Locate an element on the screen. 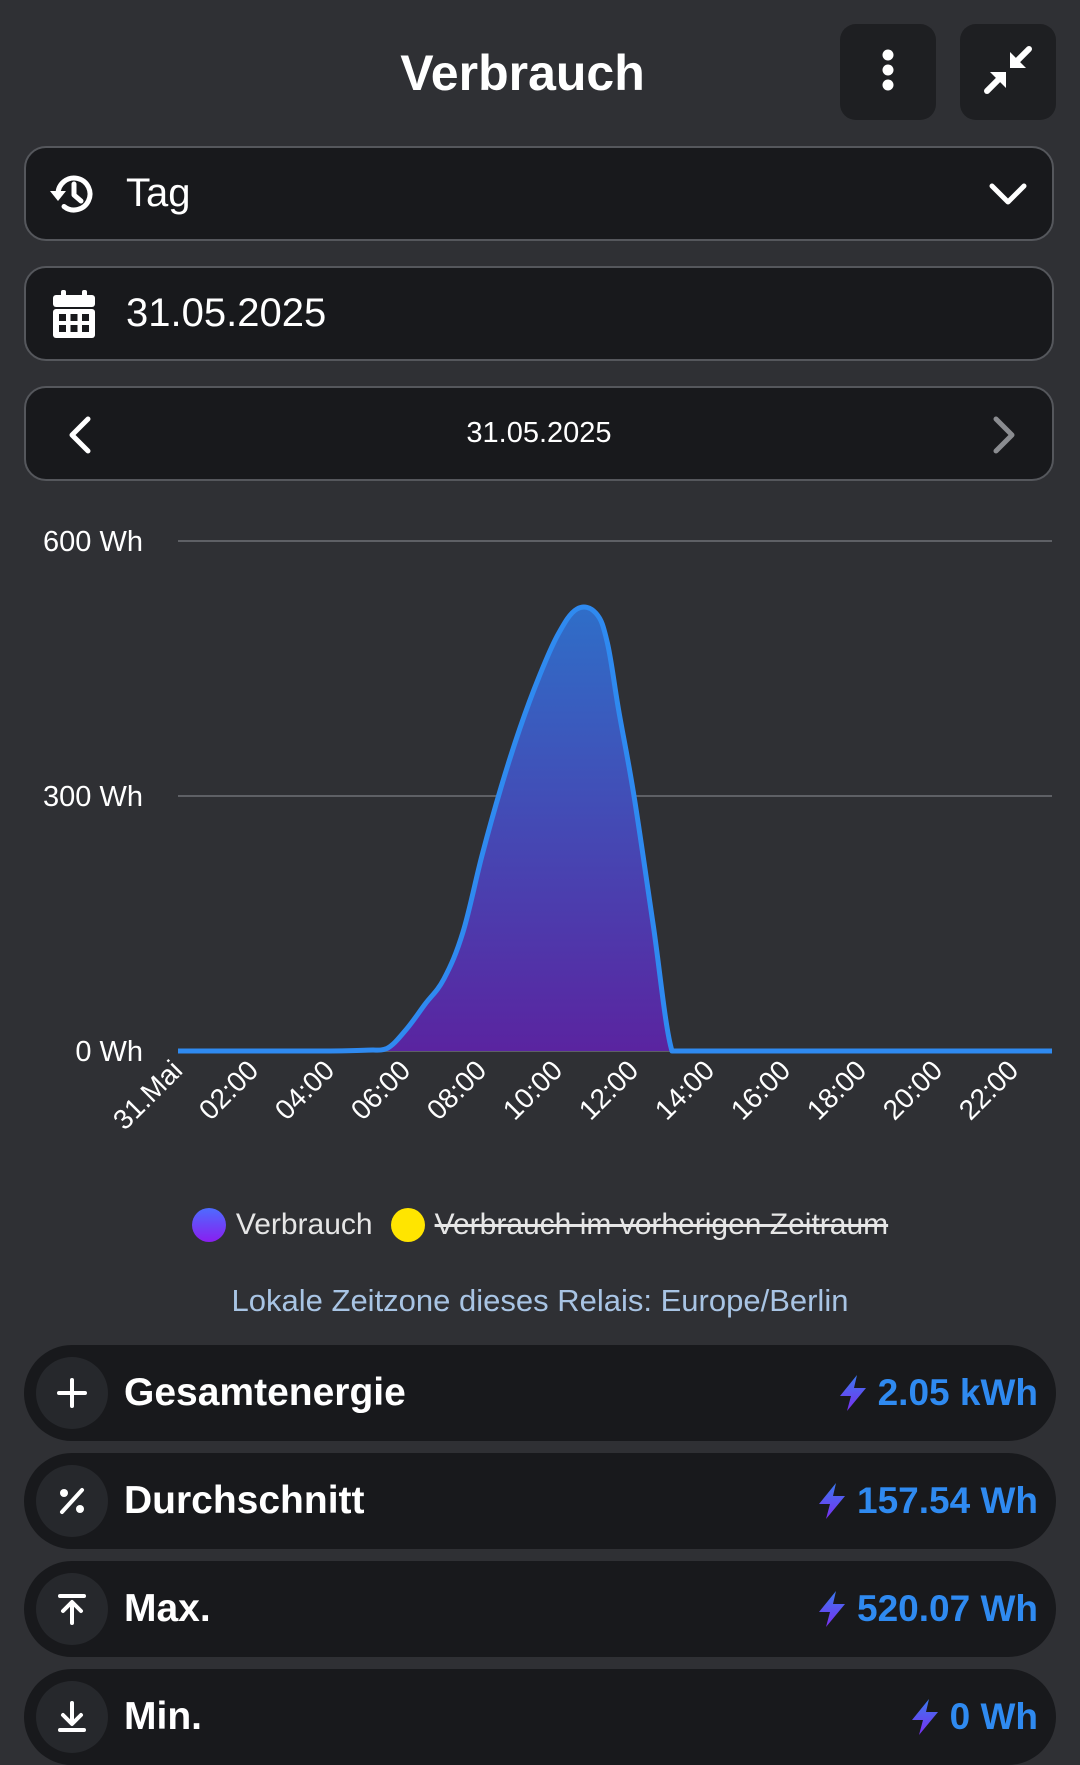 This screenshot has height=1765, width=1080. stat-min-label: Min. is located at coordinates (163, 1716).